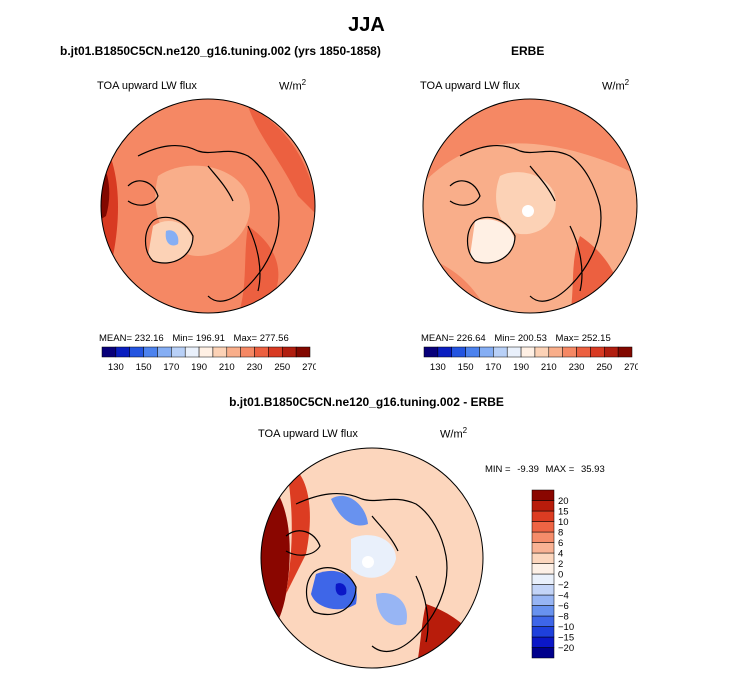  What do you see at coordinates (560, 533) in the screenshot?
I see `diff-colorbar-tick-label: 8` at bounding box center [560, 533].